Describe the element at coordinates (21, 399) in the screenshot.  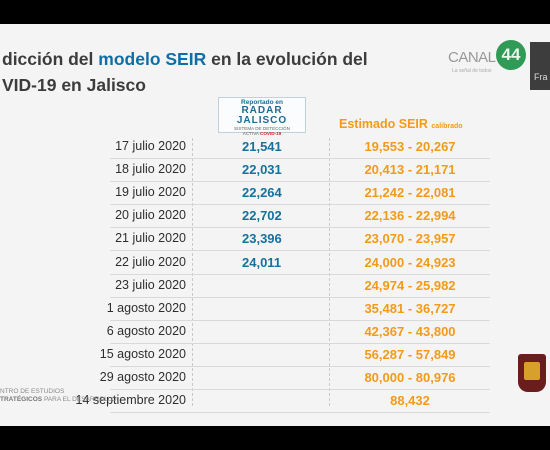
I see `footer-bold: TRATÉGICOS` at that location.